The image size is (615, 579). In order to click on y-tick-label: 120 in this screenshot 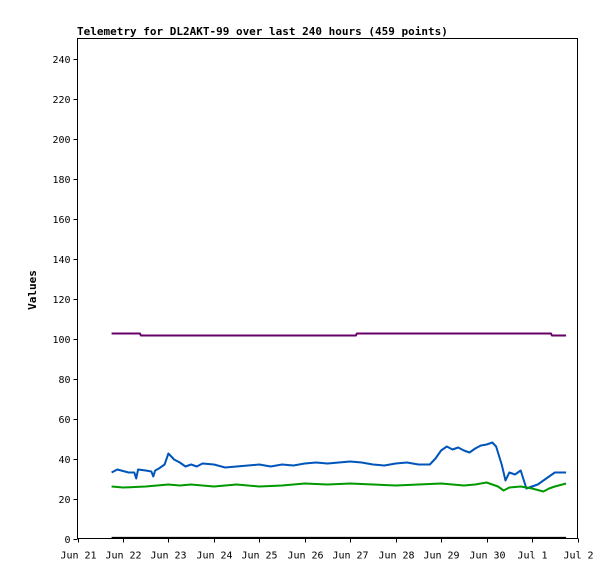, I will do `click(61, 300)`.